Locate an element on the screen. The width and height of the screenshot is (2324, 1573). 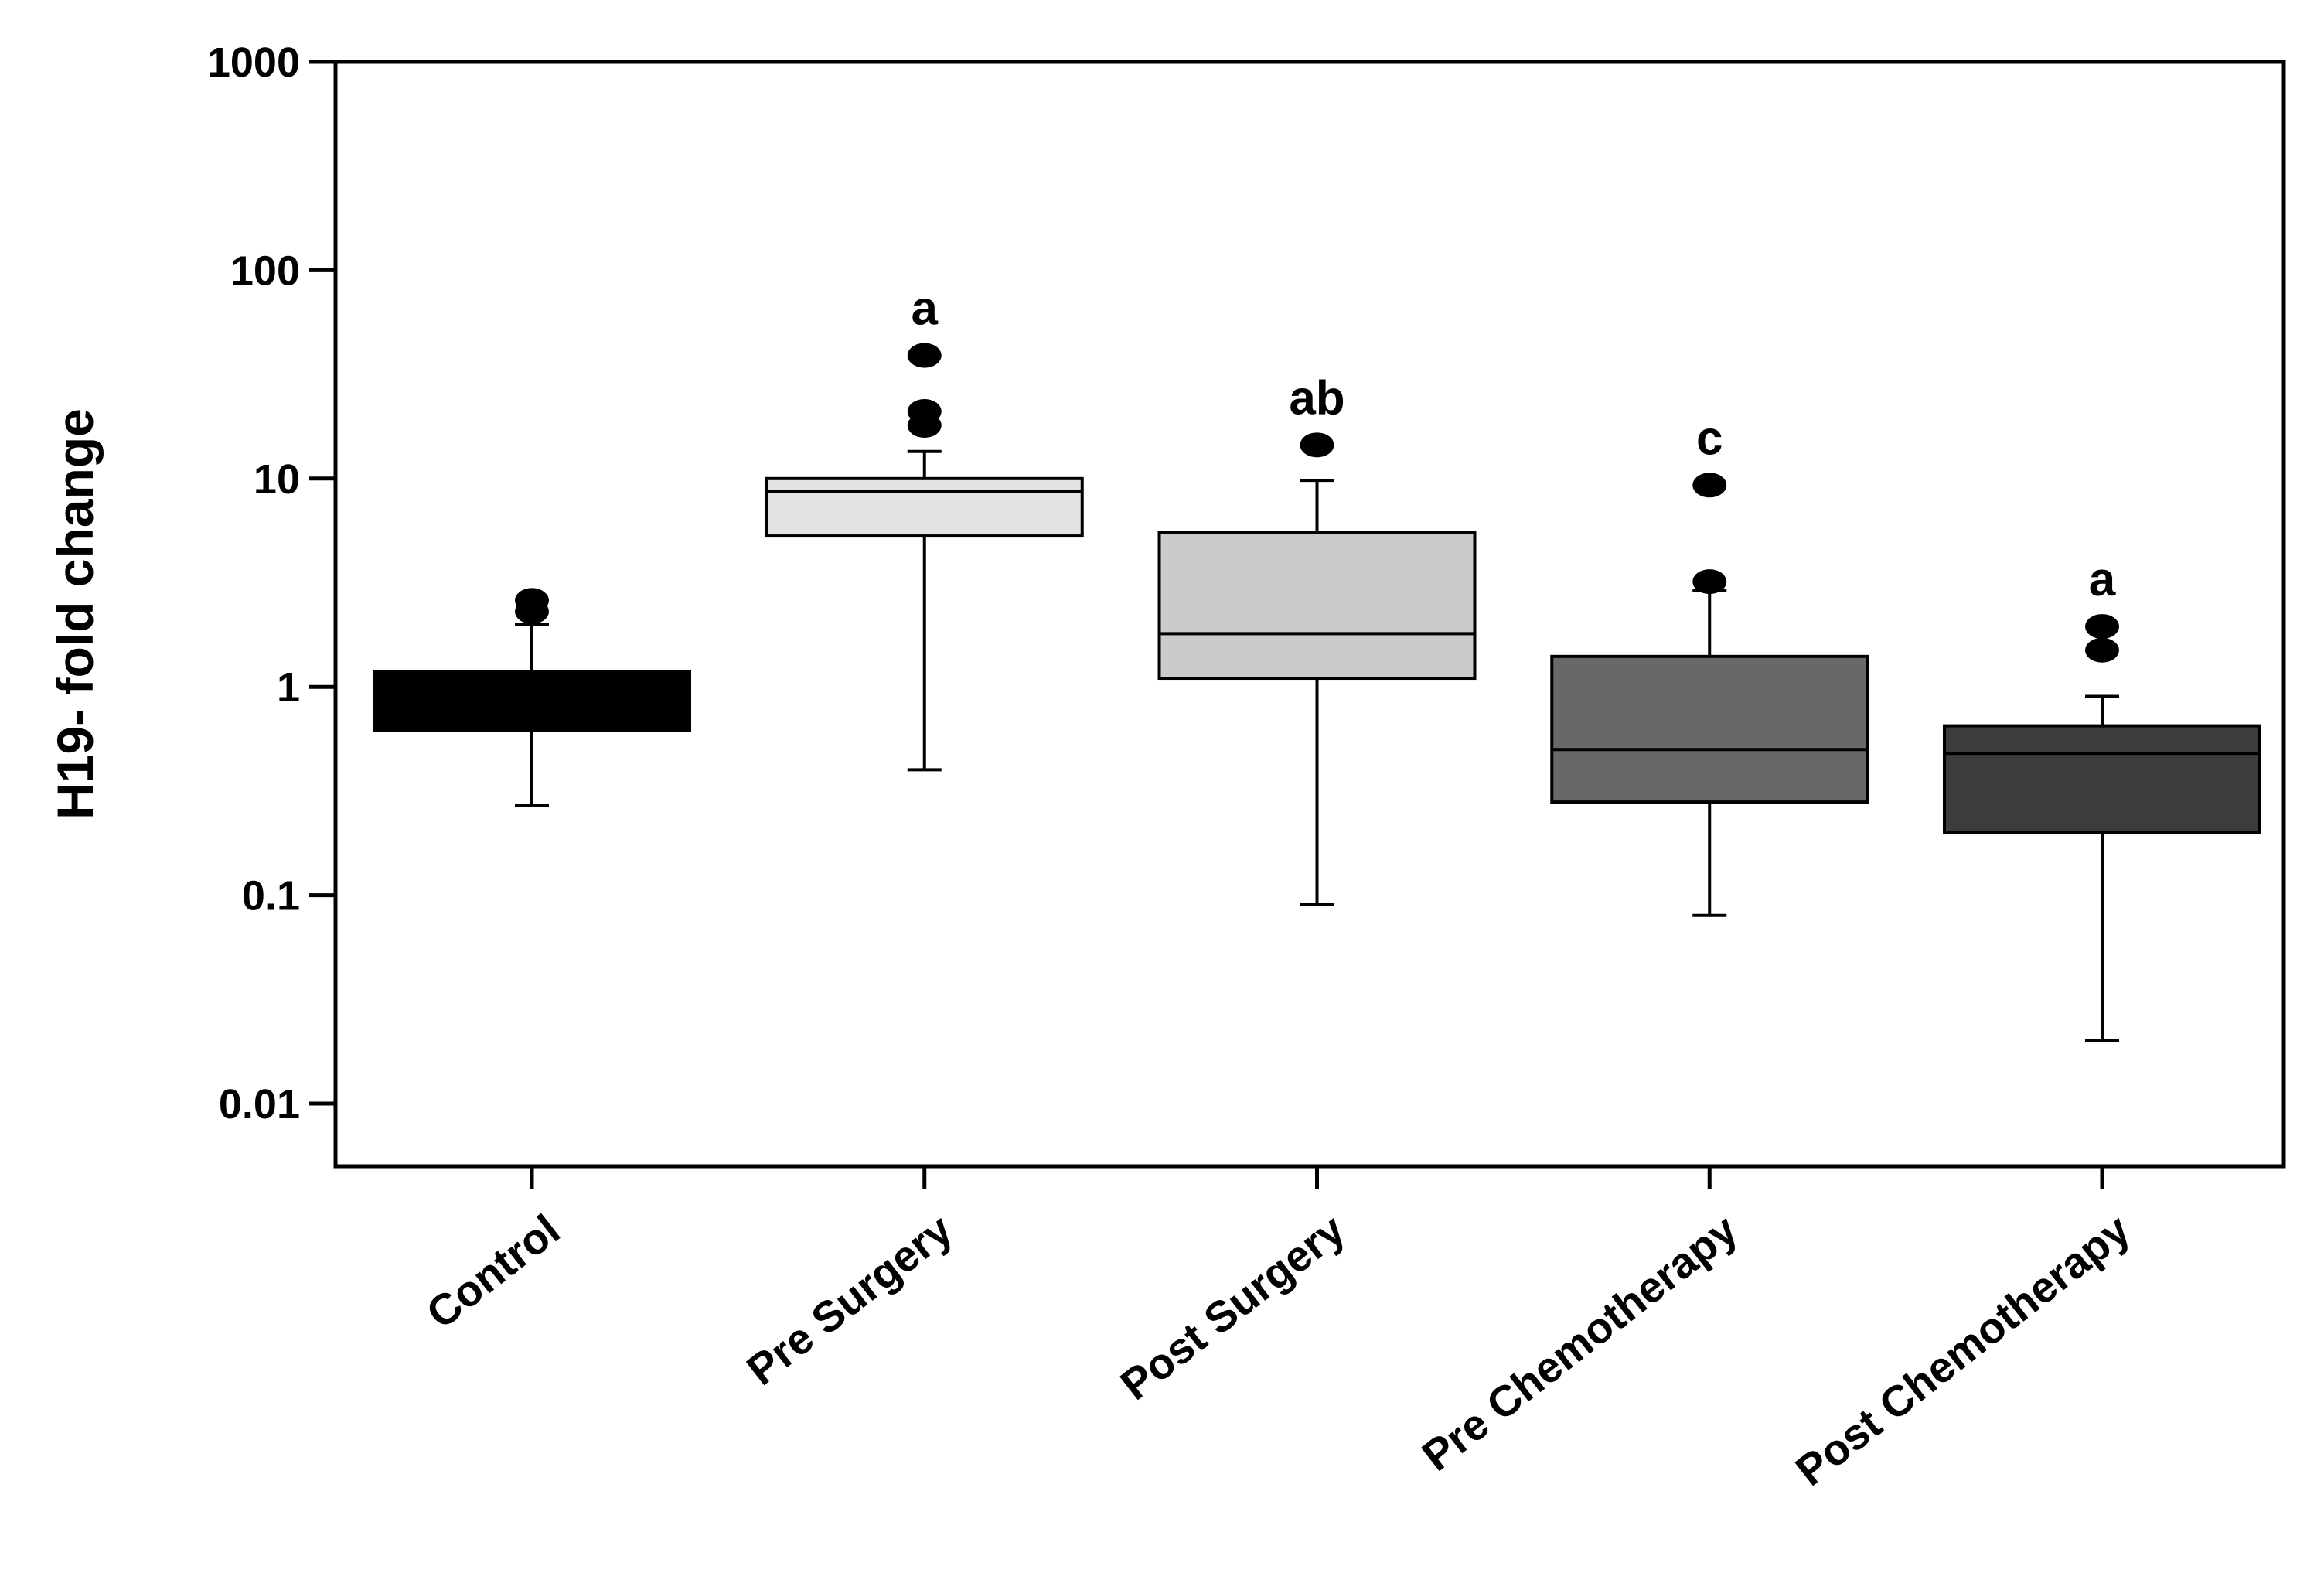
y-axis-title: H19- fold change is located at coordinates (75, 614).